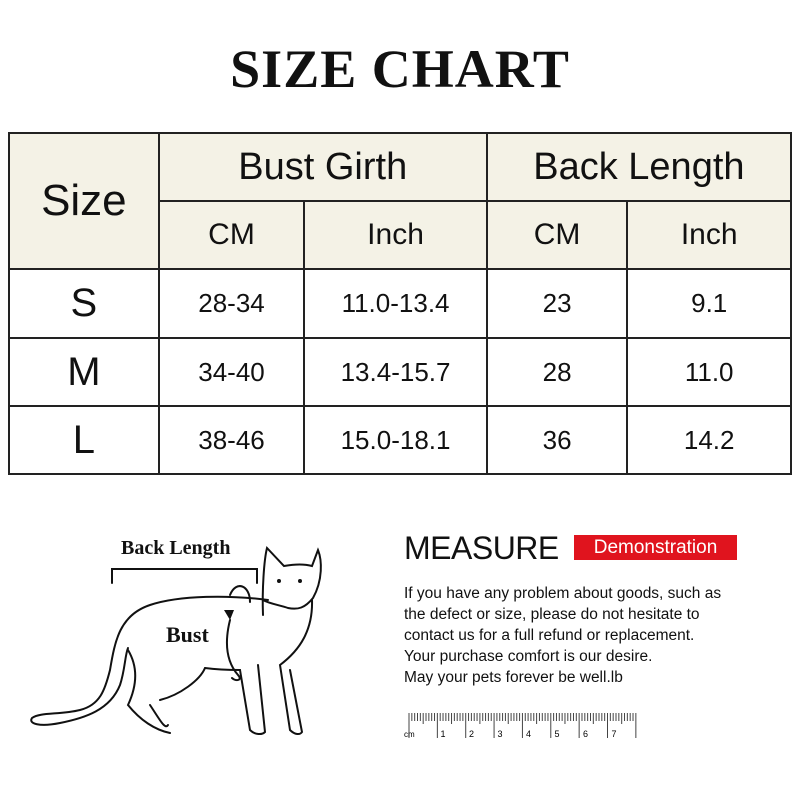  What do you see at coordinates (521, 727) in the screenshot?
I see `ruler: cm 1 2 3 4 5 6 7` at bounding box center [521, 727].